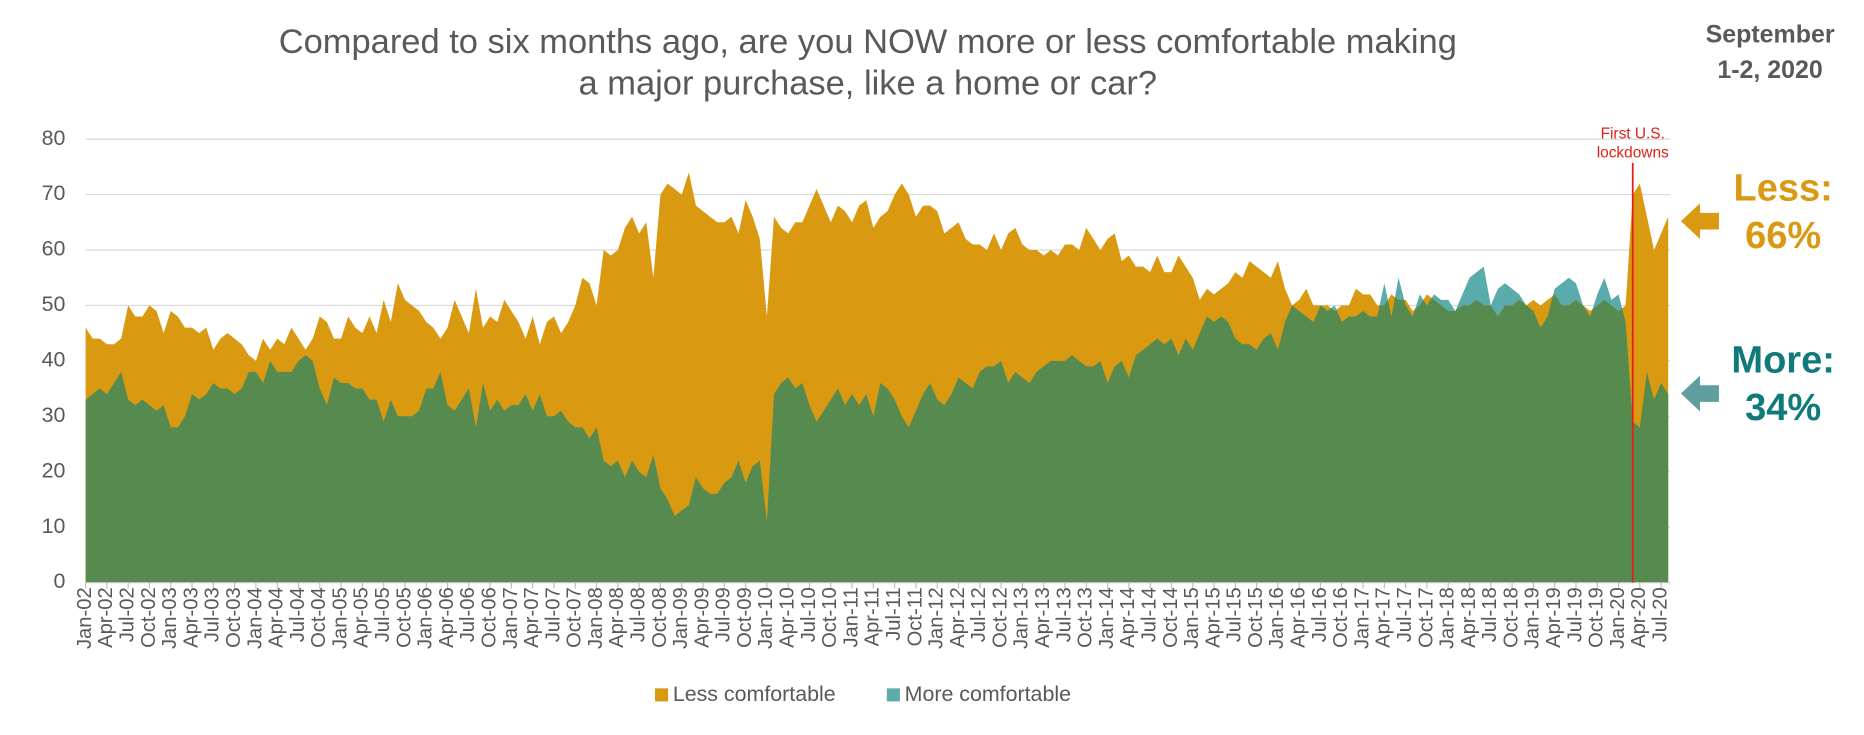  What do you see at coordinates (383, 614) in the screenshot?
I see `x-tick-label: Jul-05` at bounding box center [383, 614].